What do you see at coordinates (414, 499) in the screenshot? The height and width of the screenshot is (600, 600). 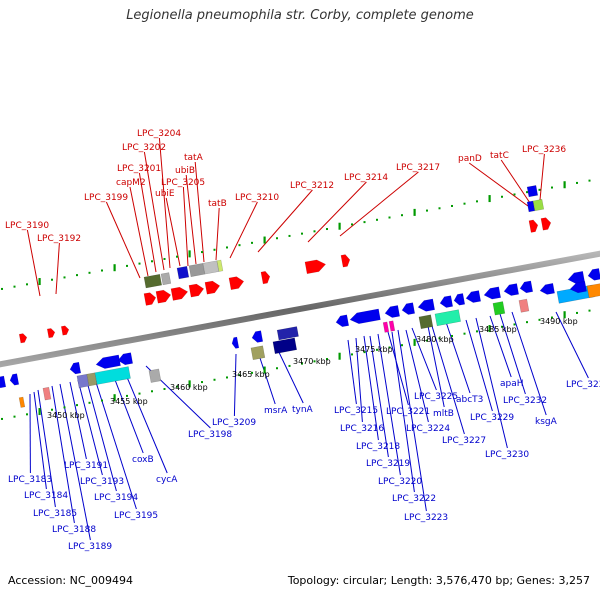 I see `reverse-gene-label: LPC_3222` at bounding box center [414, 499].